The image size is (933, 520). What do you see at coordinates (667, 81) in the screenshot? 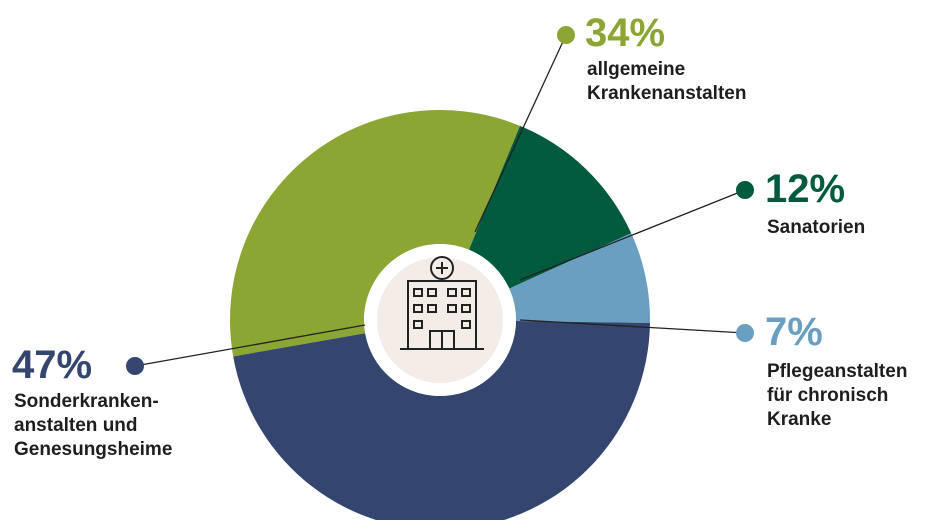
I see `category-label: allgemeine Krankenanstalten` at bounding box center [667, 81].